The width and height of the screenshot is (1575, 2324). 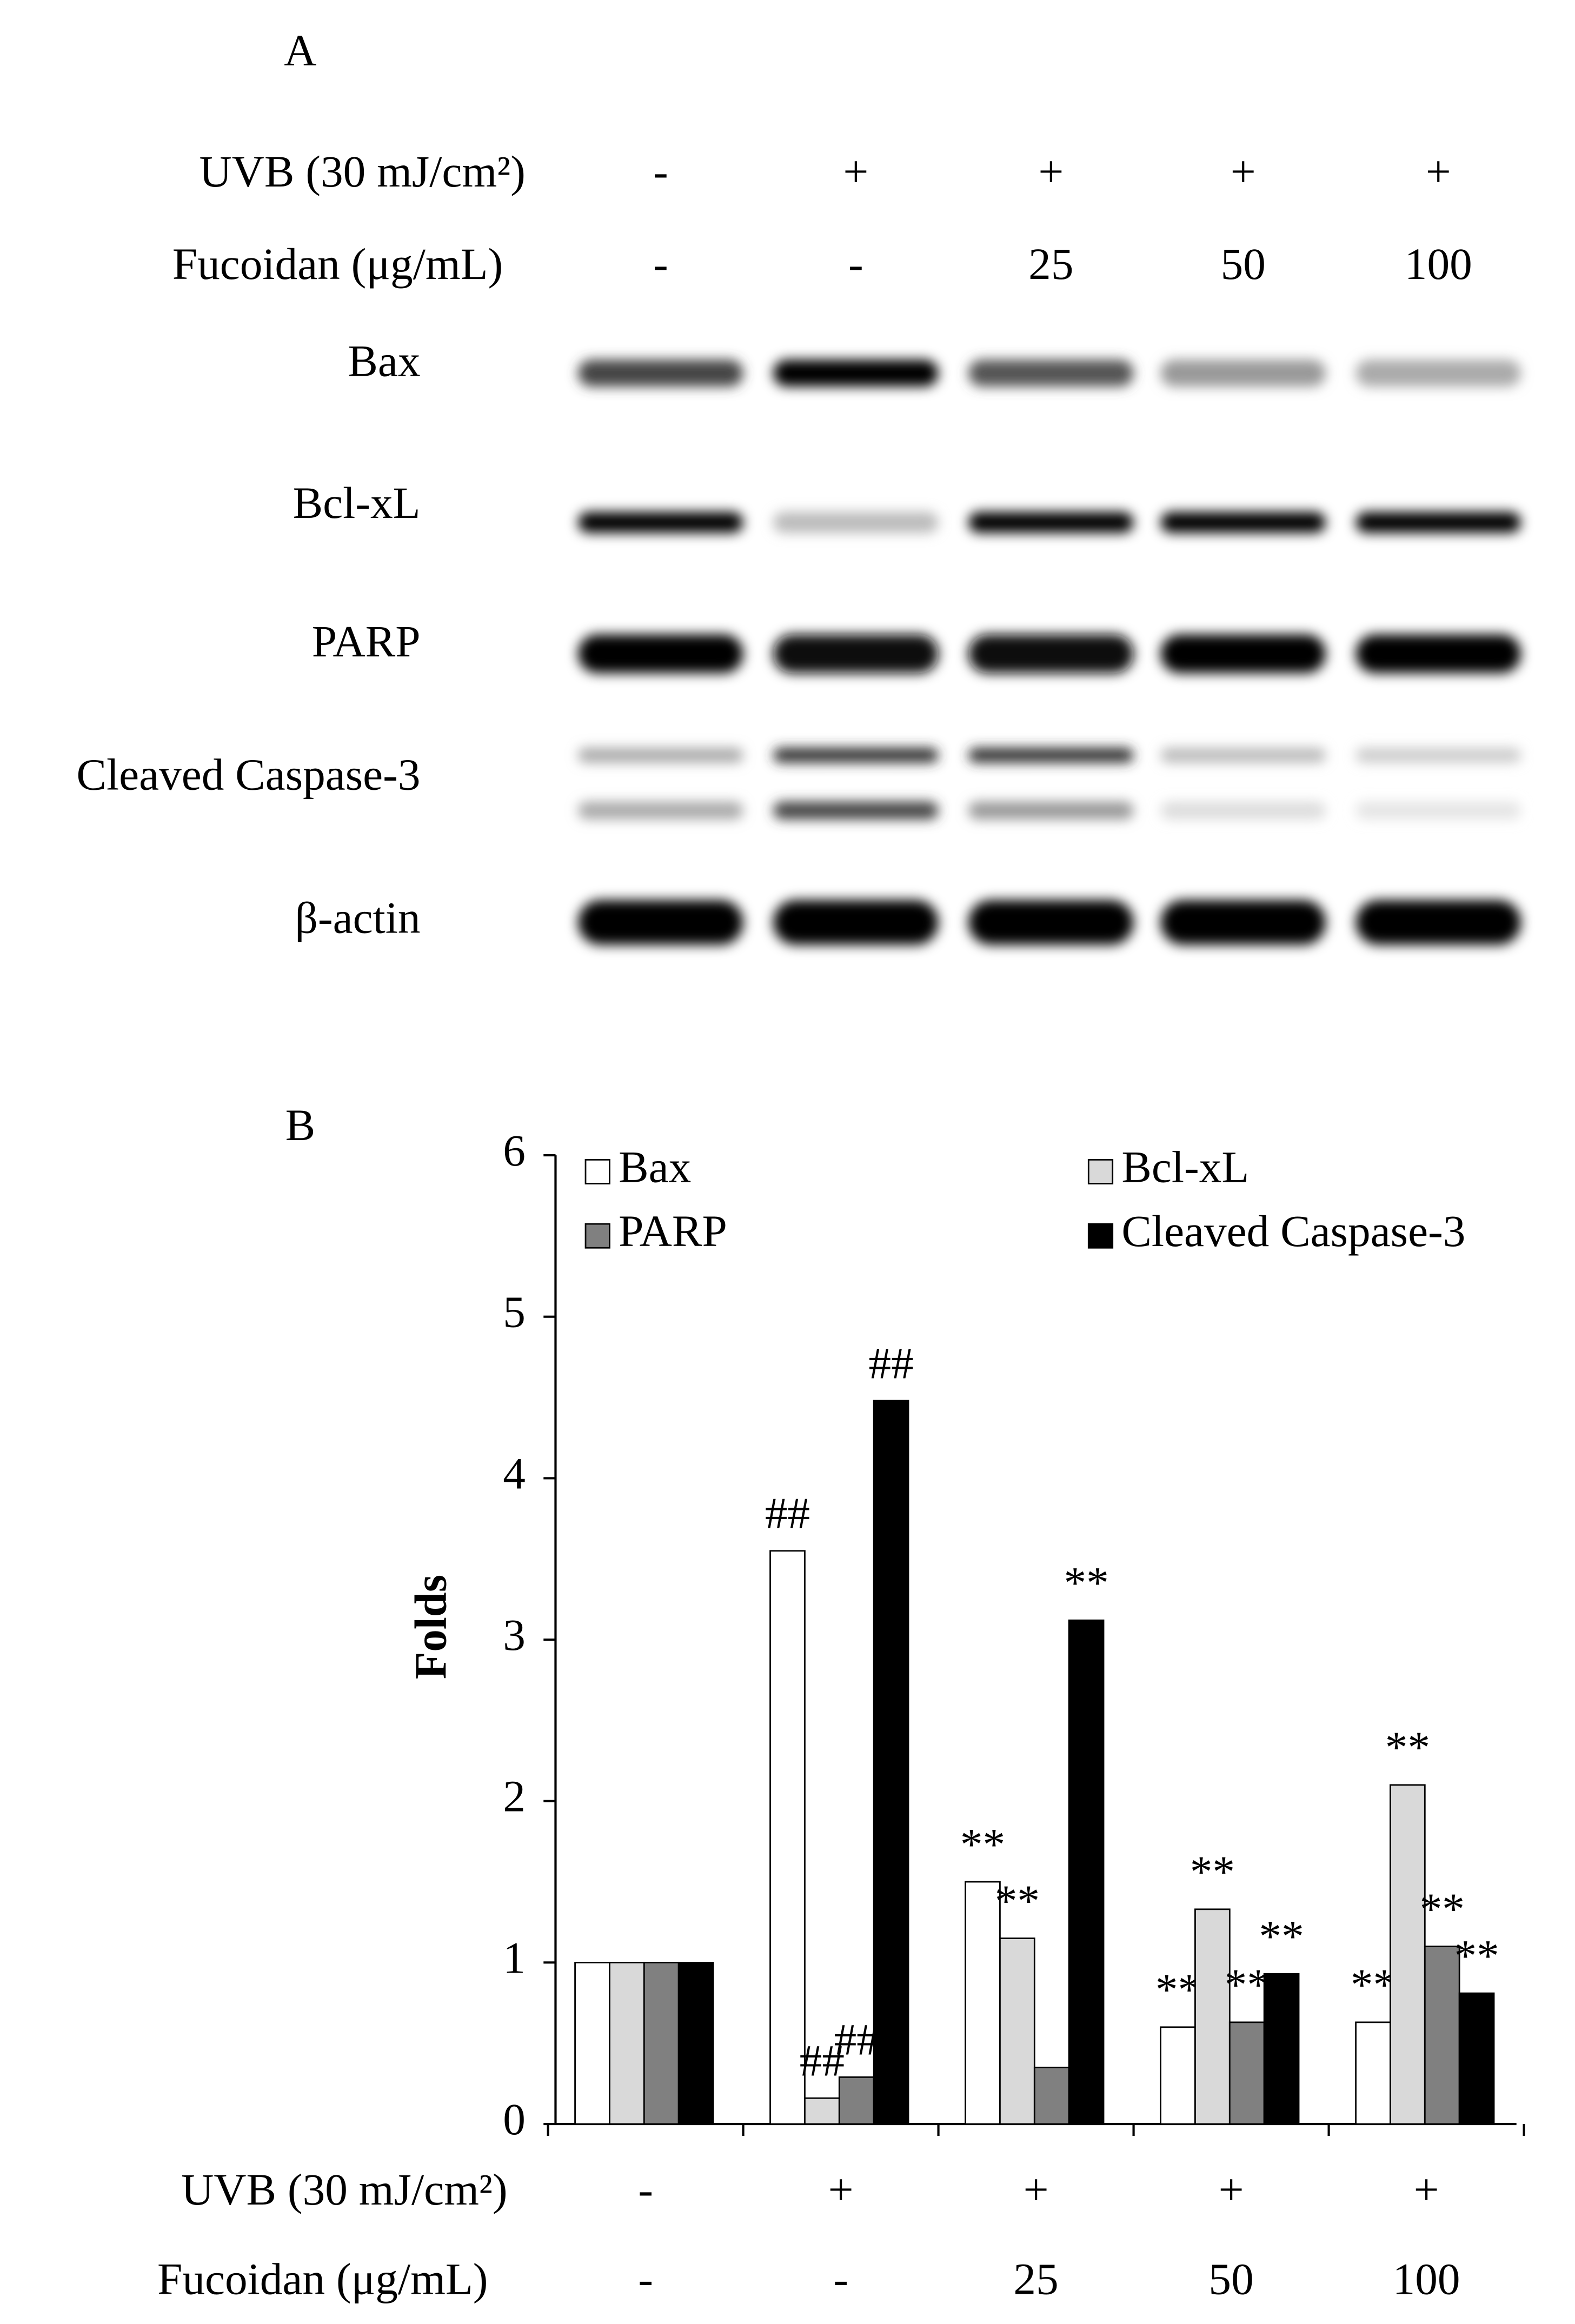 What do you see at coordinates (1243, 264) in the screenshot?
I see `blot-row-value: 50` at bounding box center [1243, 264].